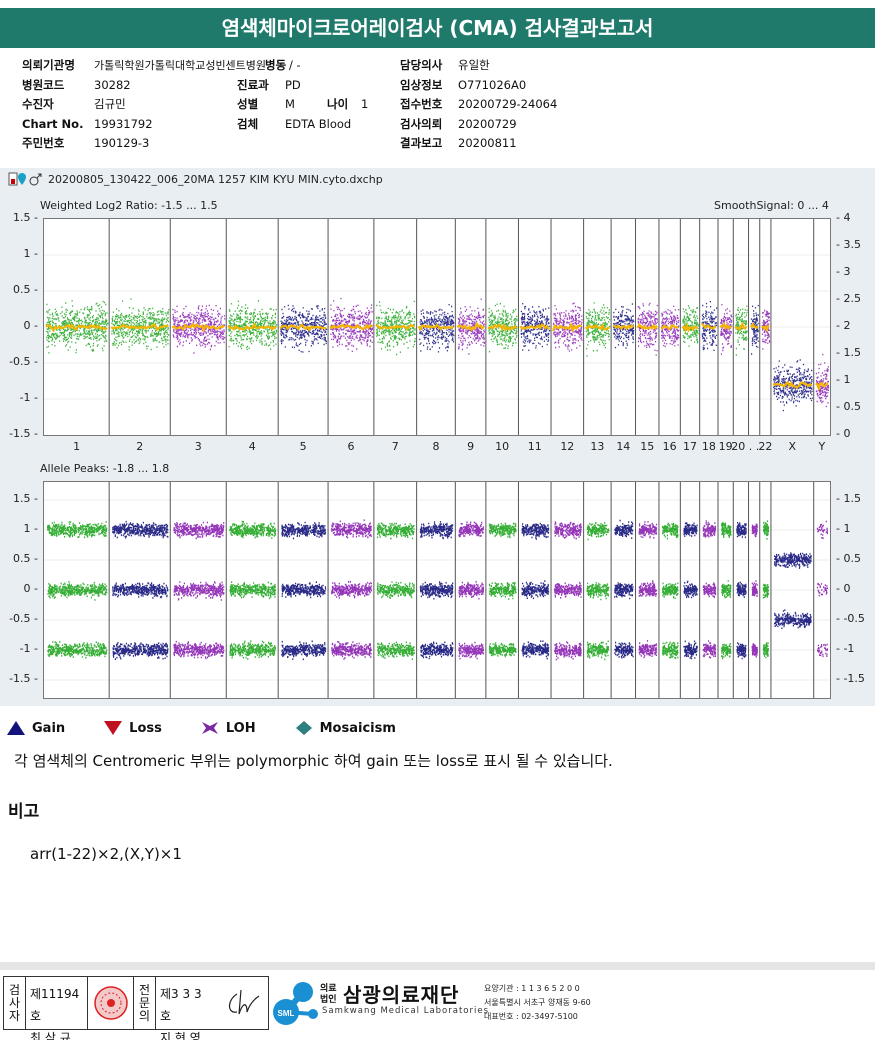 This screenshot has height=1040, width=875. What do you see at coordinates (180, 65) in the screenshot?
I see `value-institution: 가톨릭학원가톨릭대학교성빈센트병원` at bounding box center [180, 65].